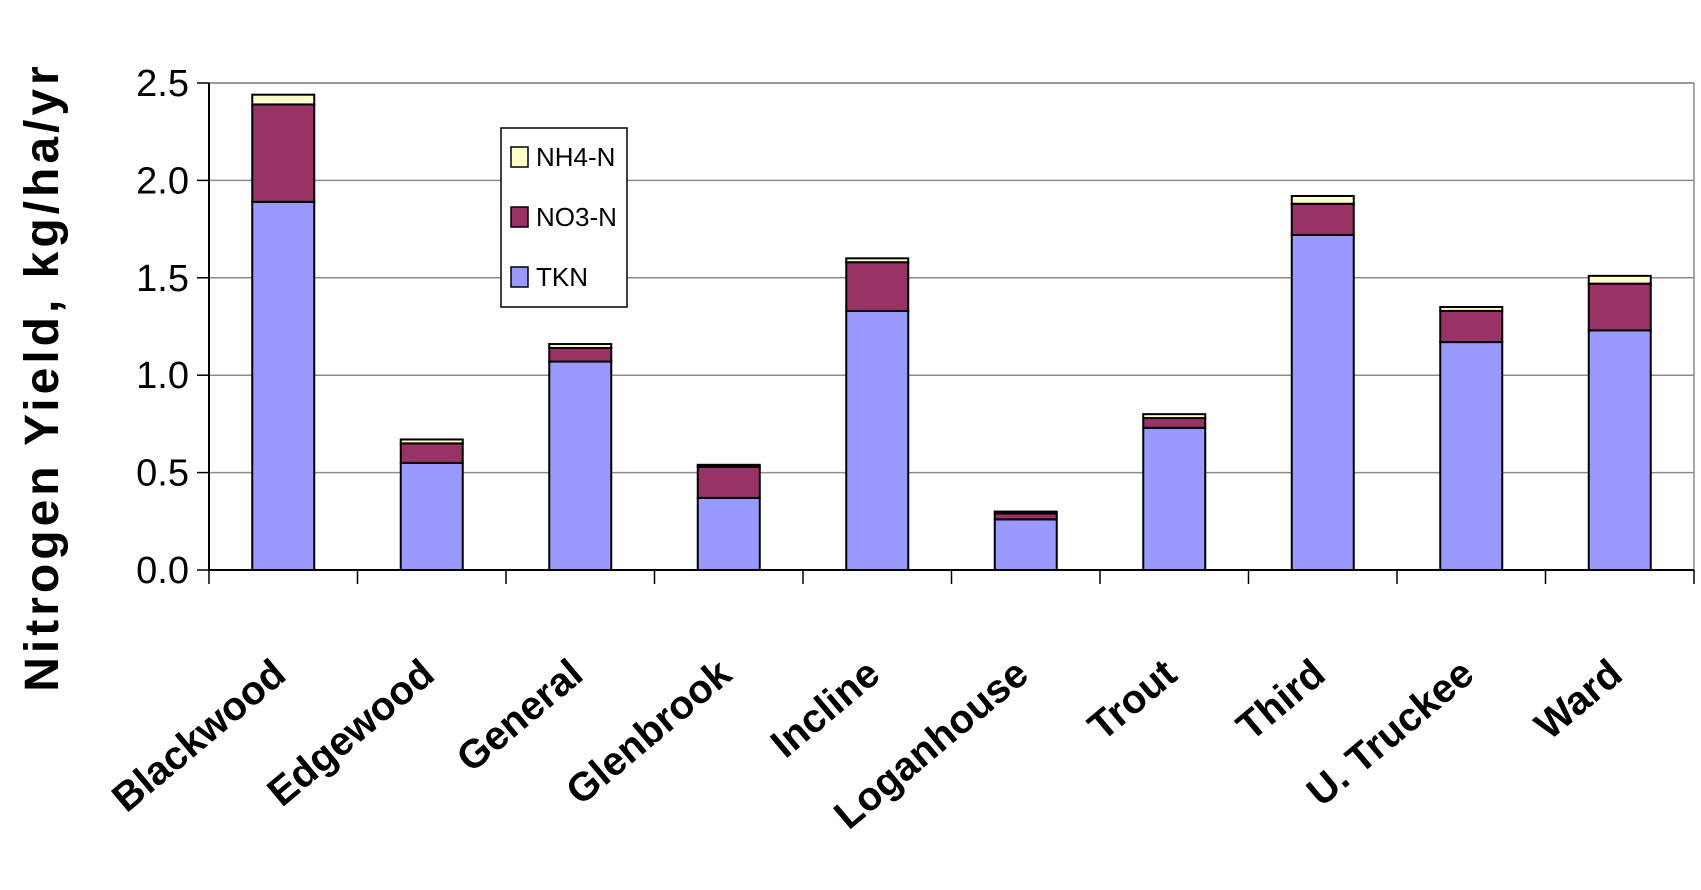 The width and height of the screenshot is (1701, 890). Describe the element at coordinates (1619, 307) in the screenshot. I see `bar-no3-n-ward` at that location.